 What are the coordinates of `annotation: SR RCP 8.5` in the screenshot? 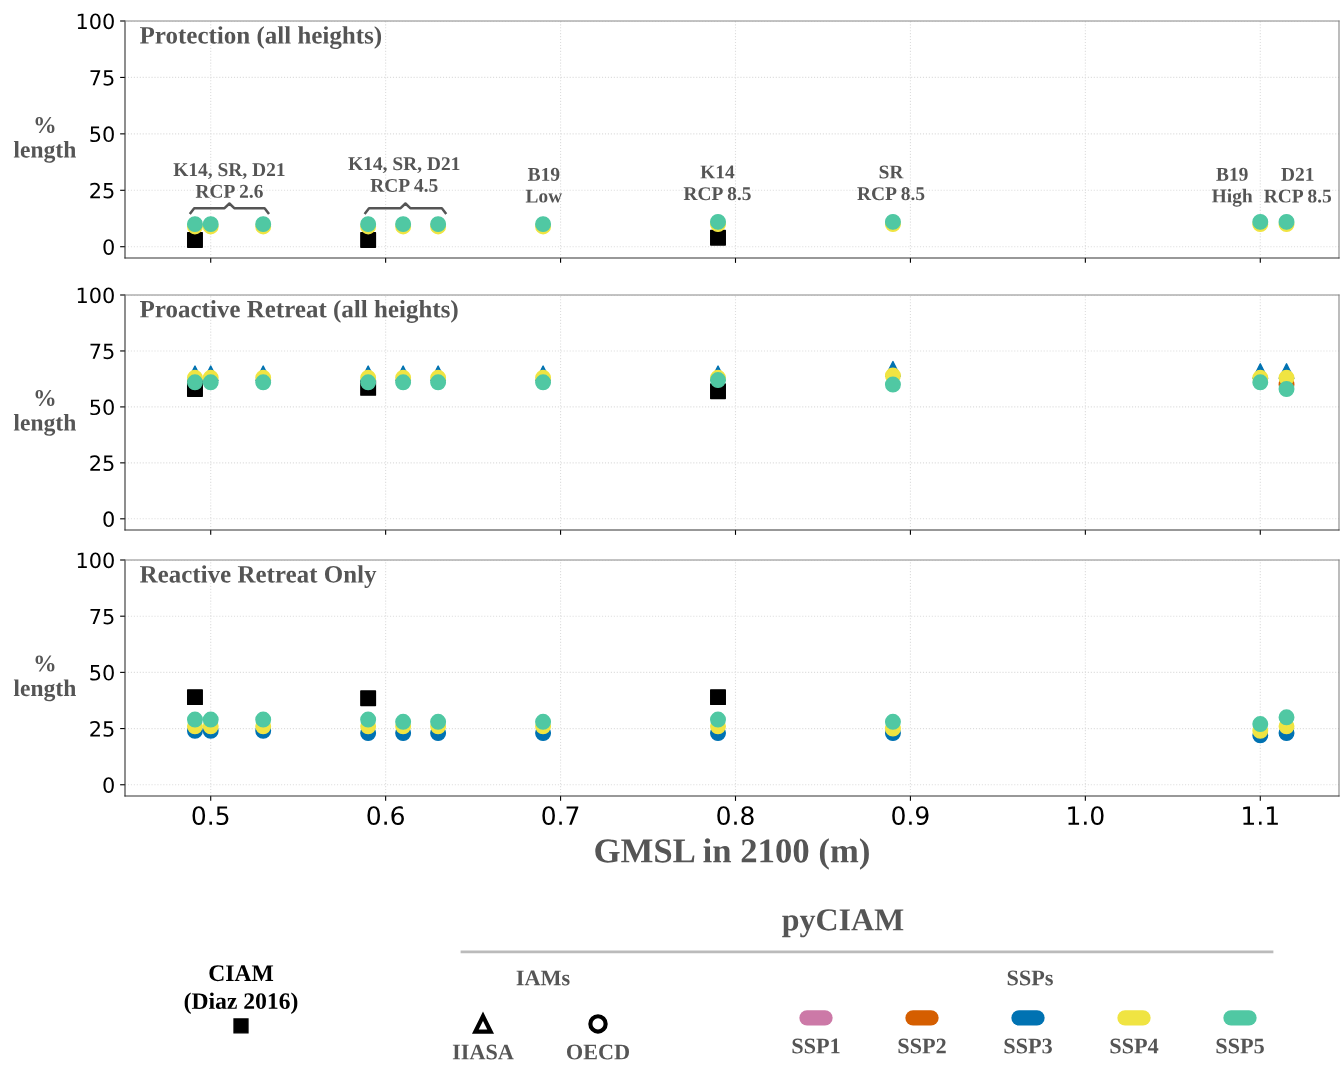 It's located at (891, 183).